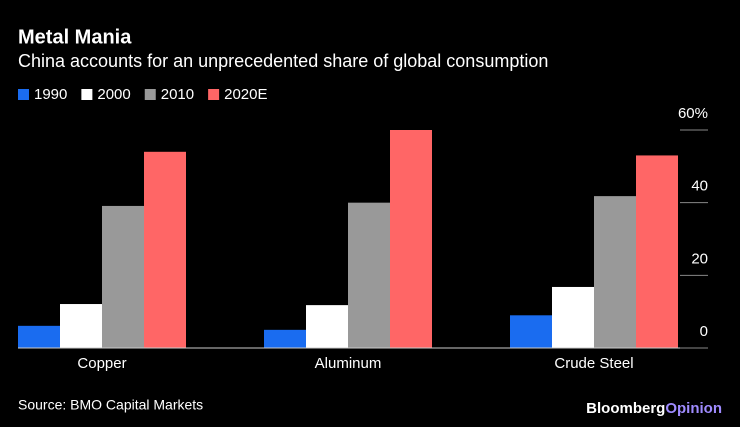 This screenshot has height=427, width=740. Describe the element at coordinates (101, 363) in the screenshot. I see `x-tick-label: Copper` at that location.